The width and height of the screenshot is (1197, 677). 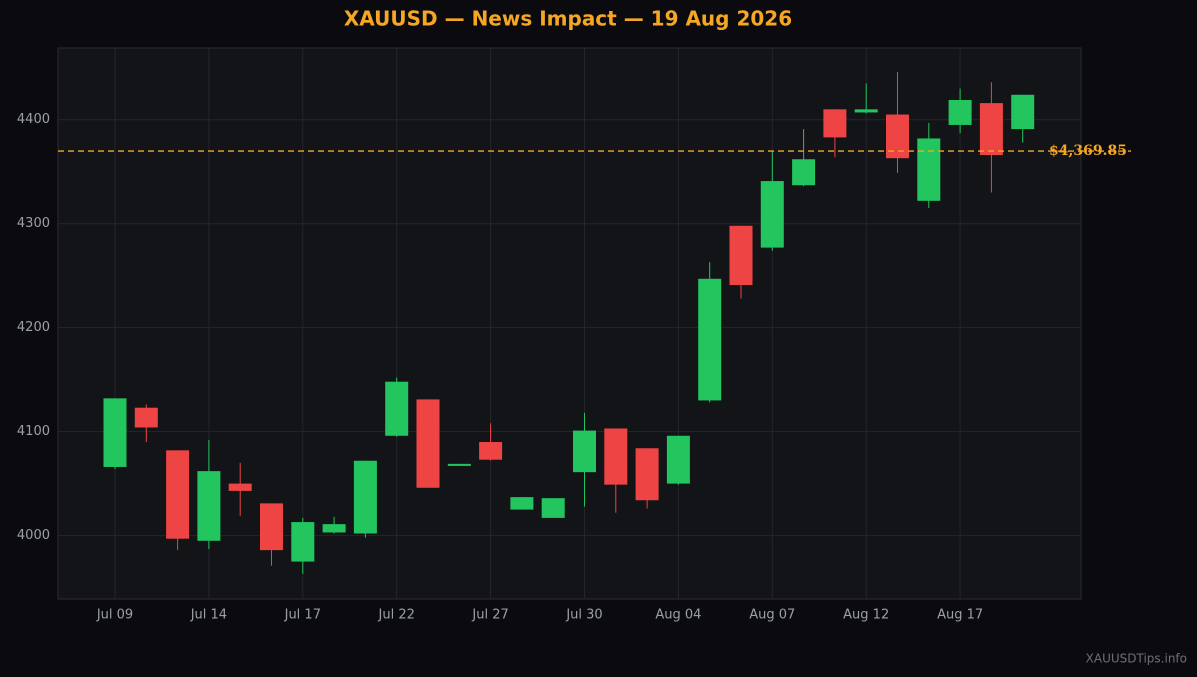 What do you see at coordinates (1088, 151) in the screenshot?
I see `reference-label: $4,369.85` at bounding box center [1088, 151].